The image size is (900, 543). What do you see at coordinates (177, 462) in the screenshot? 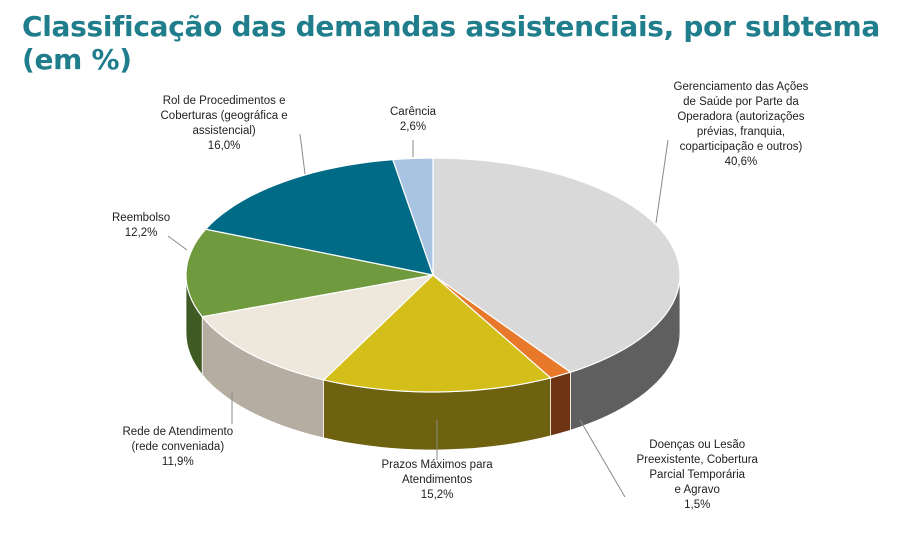
I see `slice-value-label: 11,9%` at bounding box center [177, 462].